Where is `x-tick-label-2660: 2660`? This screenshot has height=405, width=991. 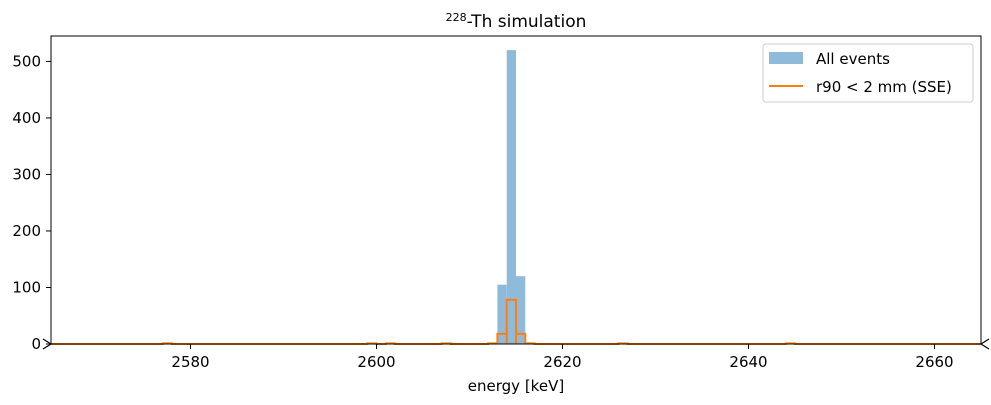 x-tick-label-2660: 2660 is located at coordinates (934, 362).